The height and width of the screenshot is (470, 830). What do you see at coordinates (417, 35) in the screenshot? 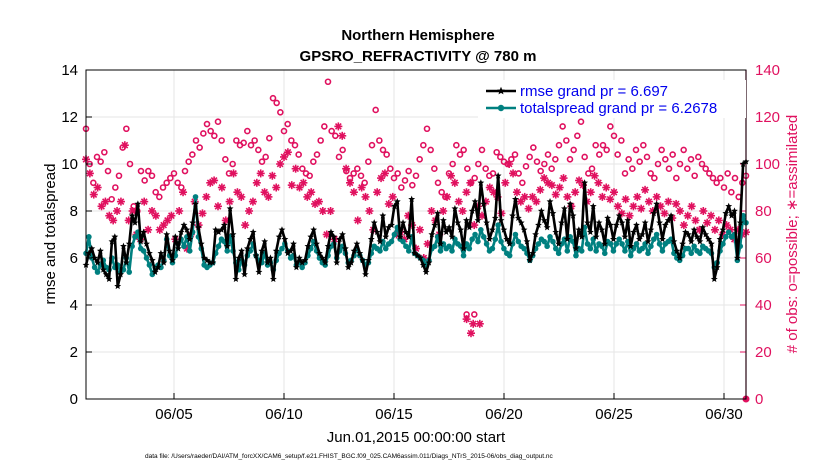
I see `chart-title: Northern Hemisphere` at bounding box center [417, 35].